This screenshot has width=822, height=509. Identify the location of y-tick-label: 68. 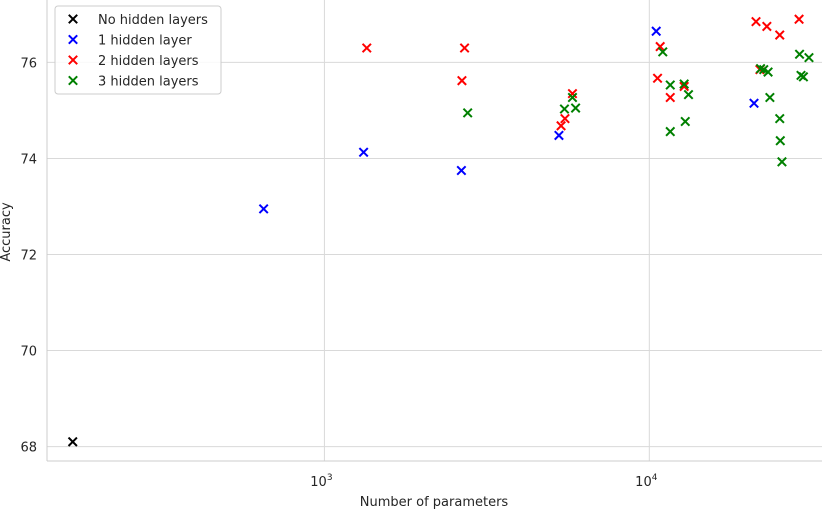
(28, 448).